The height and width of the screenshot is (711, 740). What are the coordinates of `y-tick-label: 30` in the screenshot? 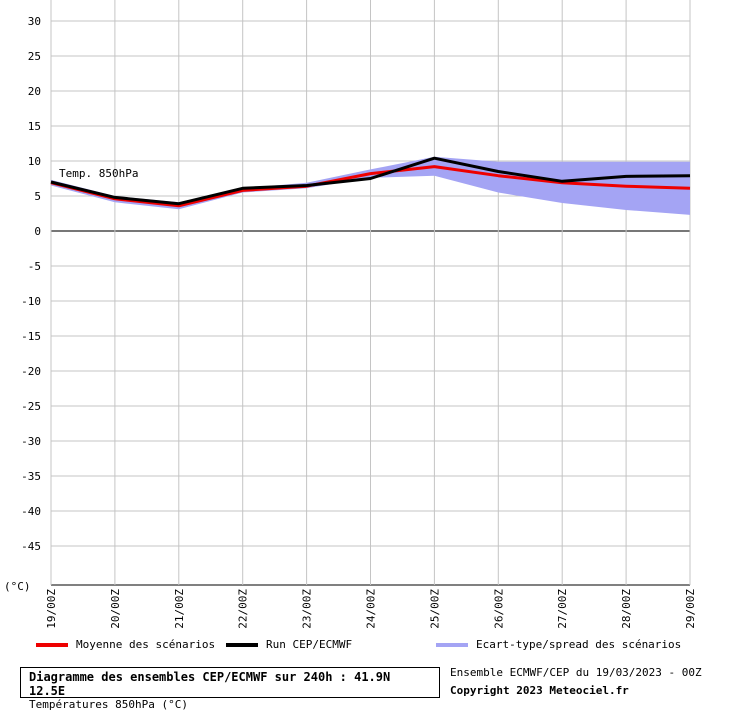 It's located at (34, 21).